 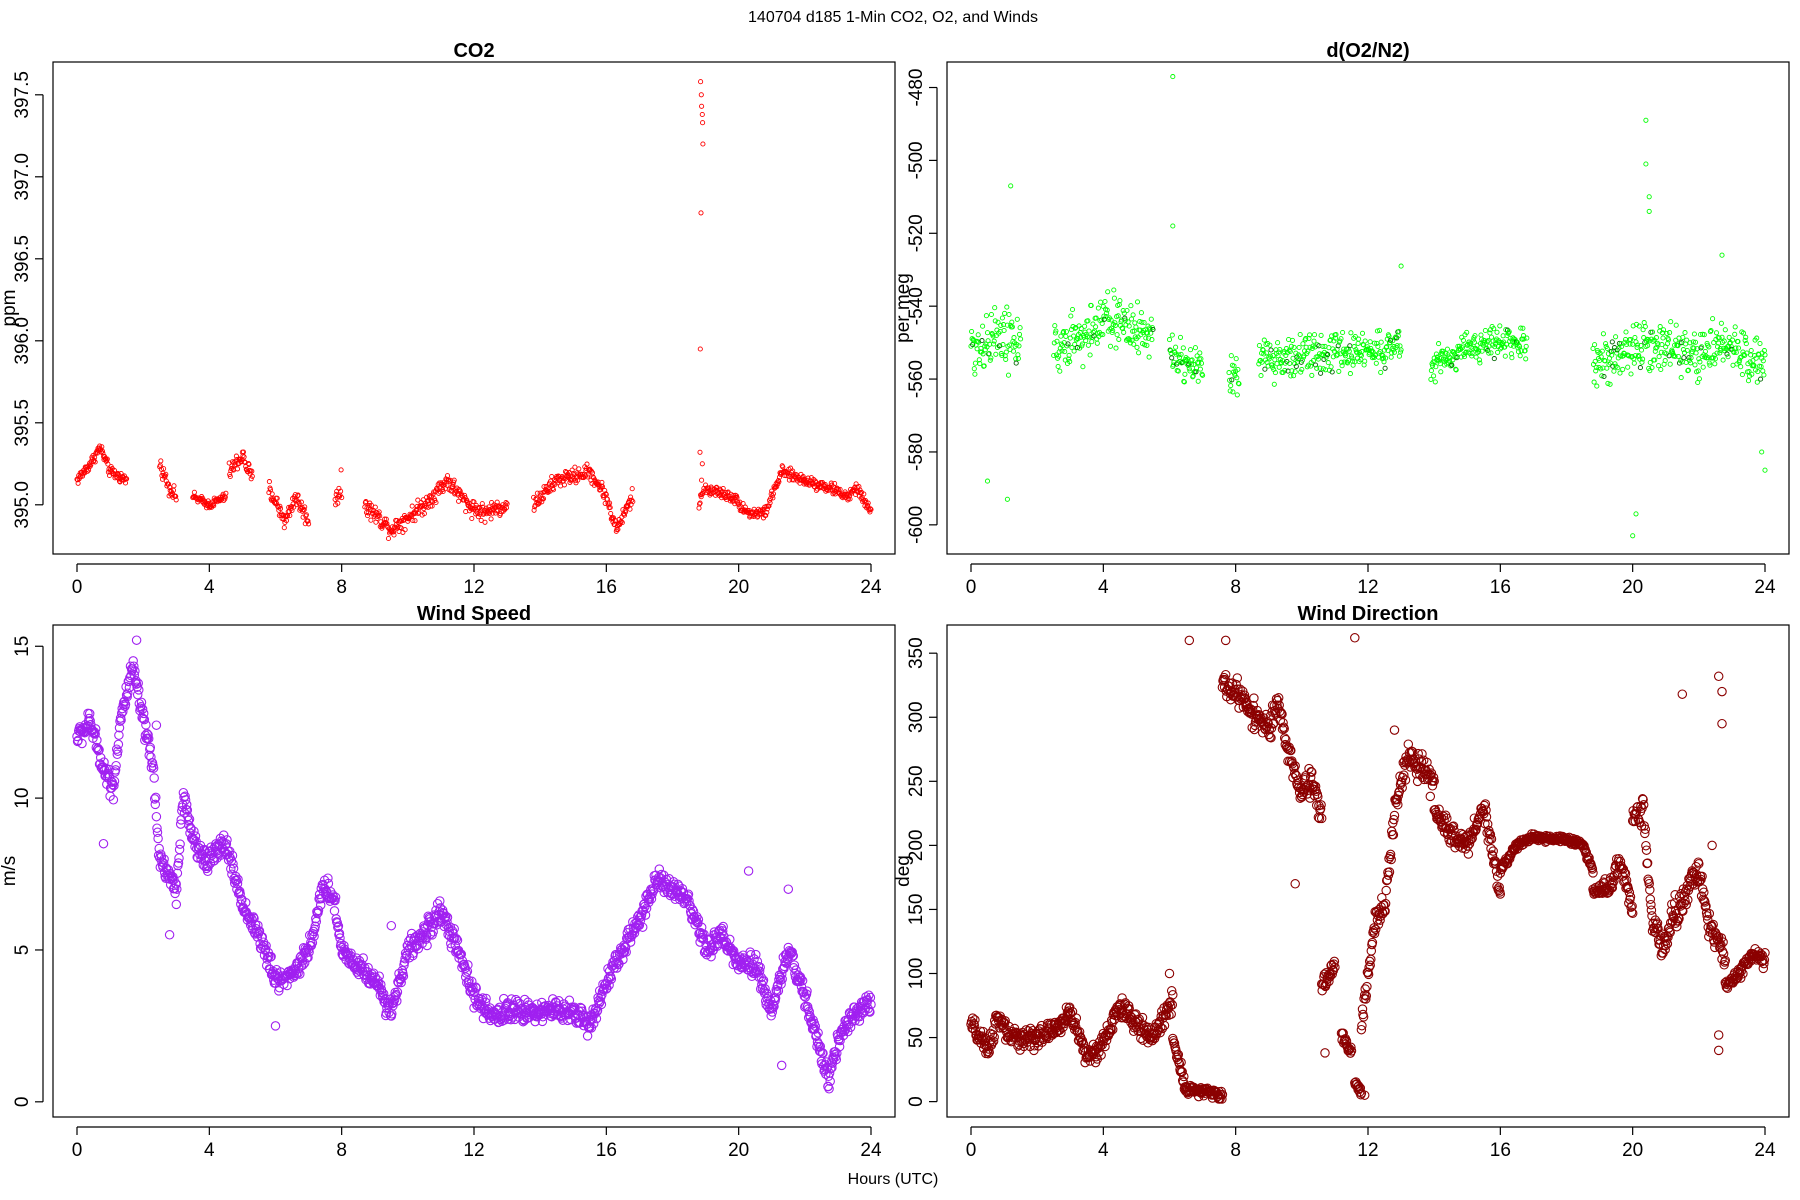 I want to click on co2-y-tick-label: 395.0, so click(x=22, y=505).